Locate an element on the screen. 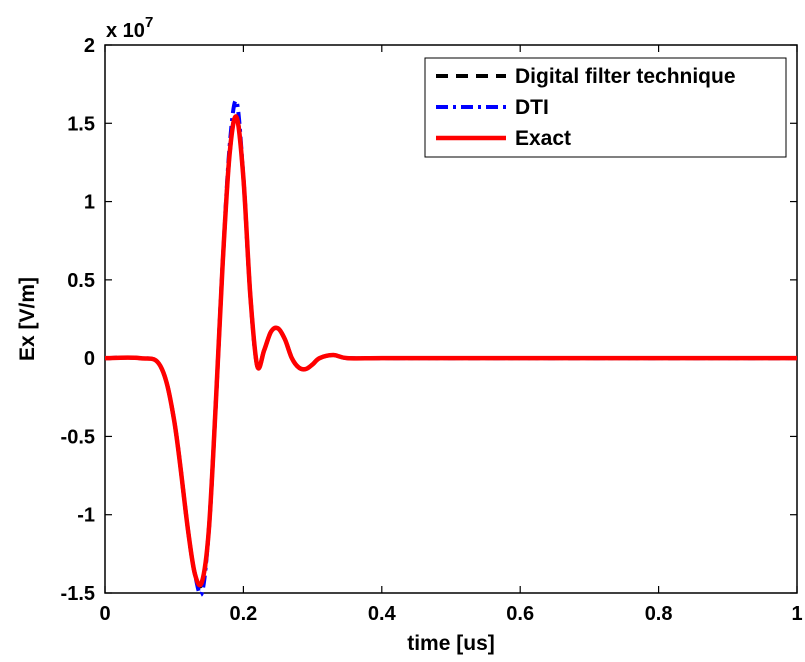 This screenshot has width=805, height=662. x-tick-label: 1 is located at coordinates (796, 614).